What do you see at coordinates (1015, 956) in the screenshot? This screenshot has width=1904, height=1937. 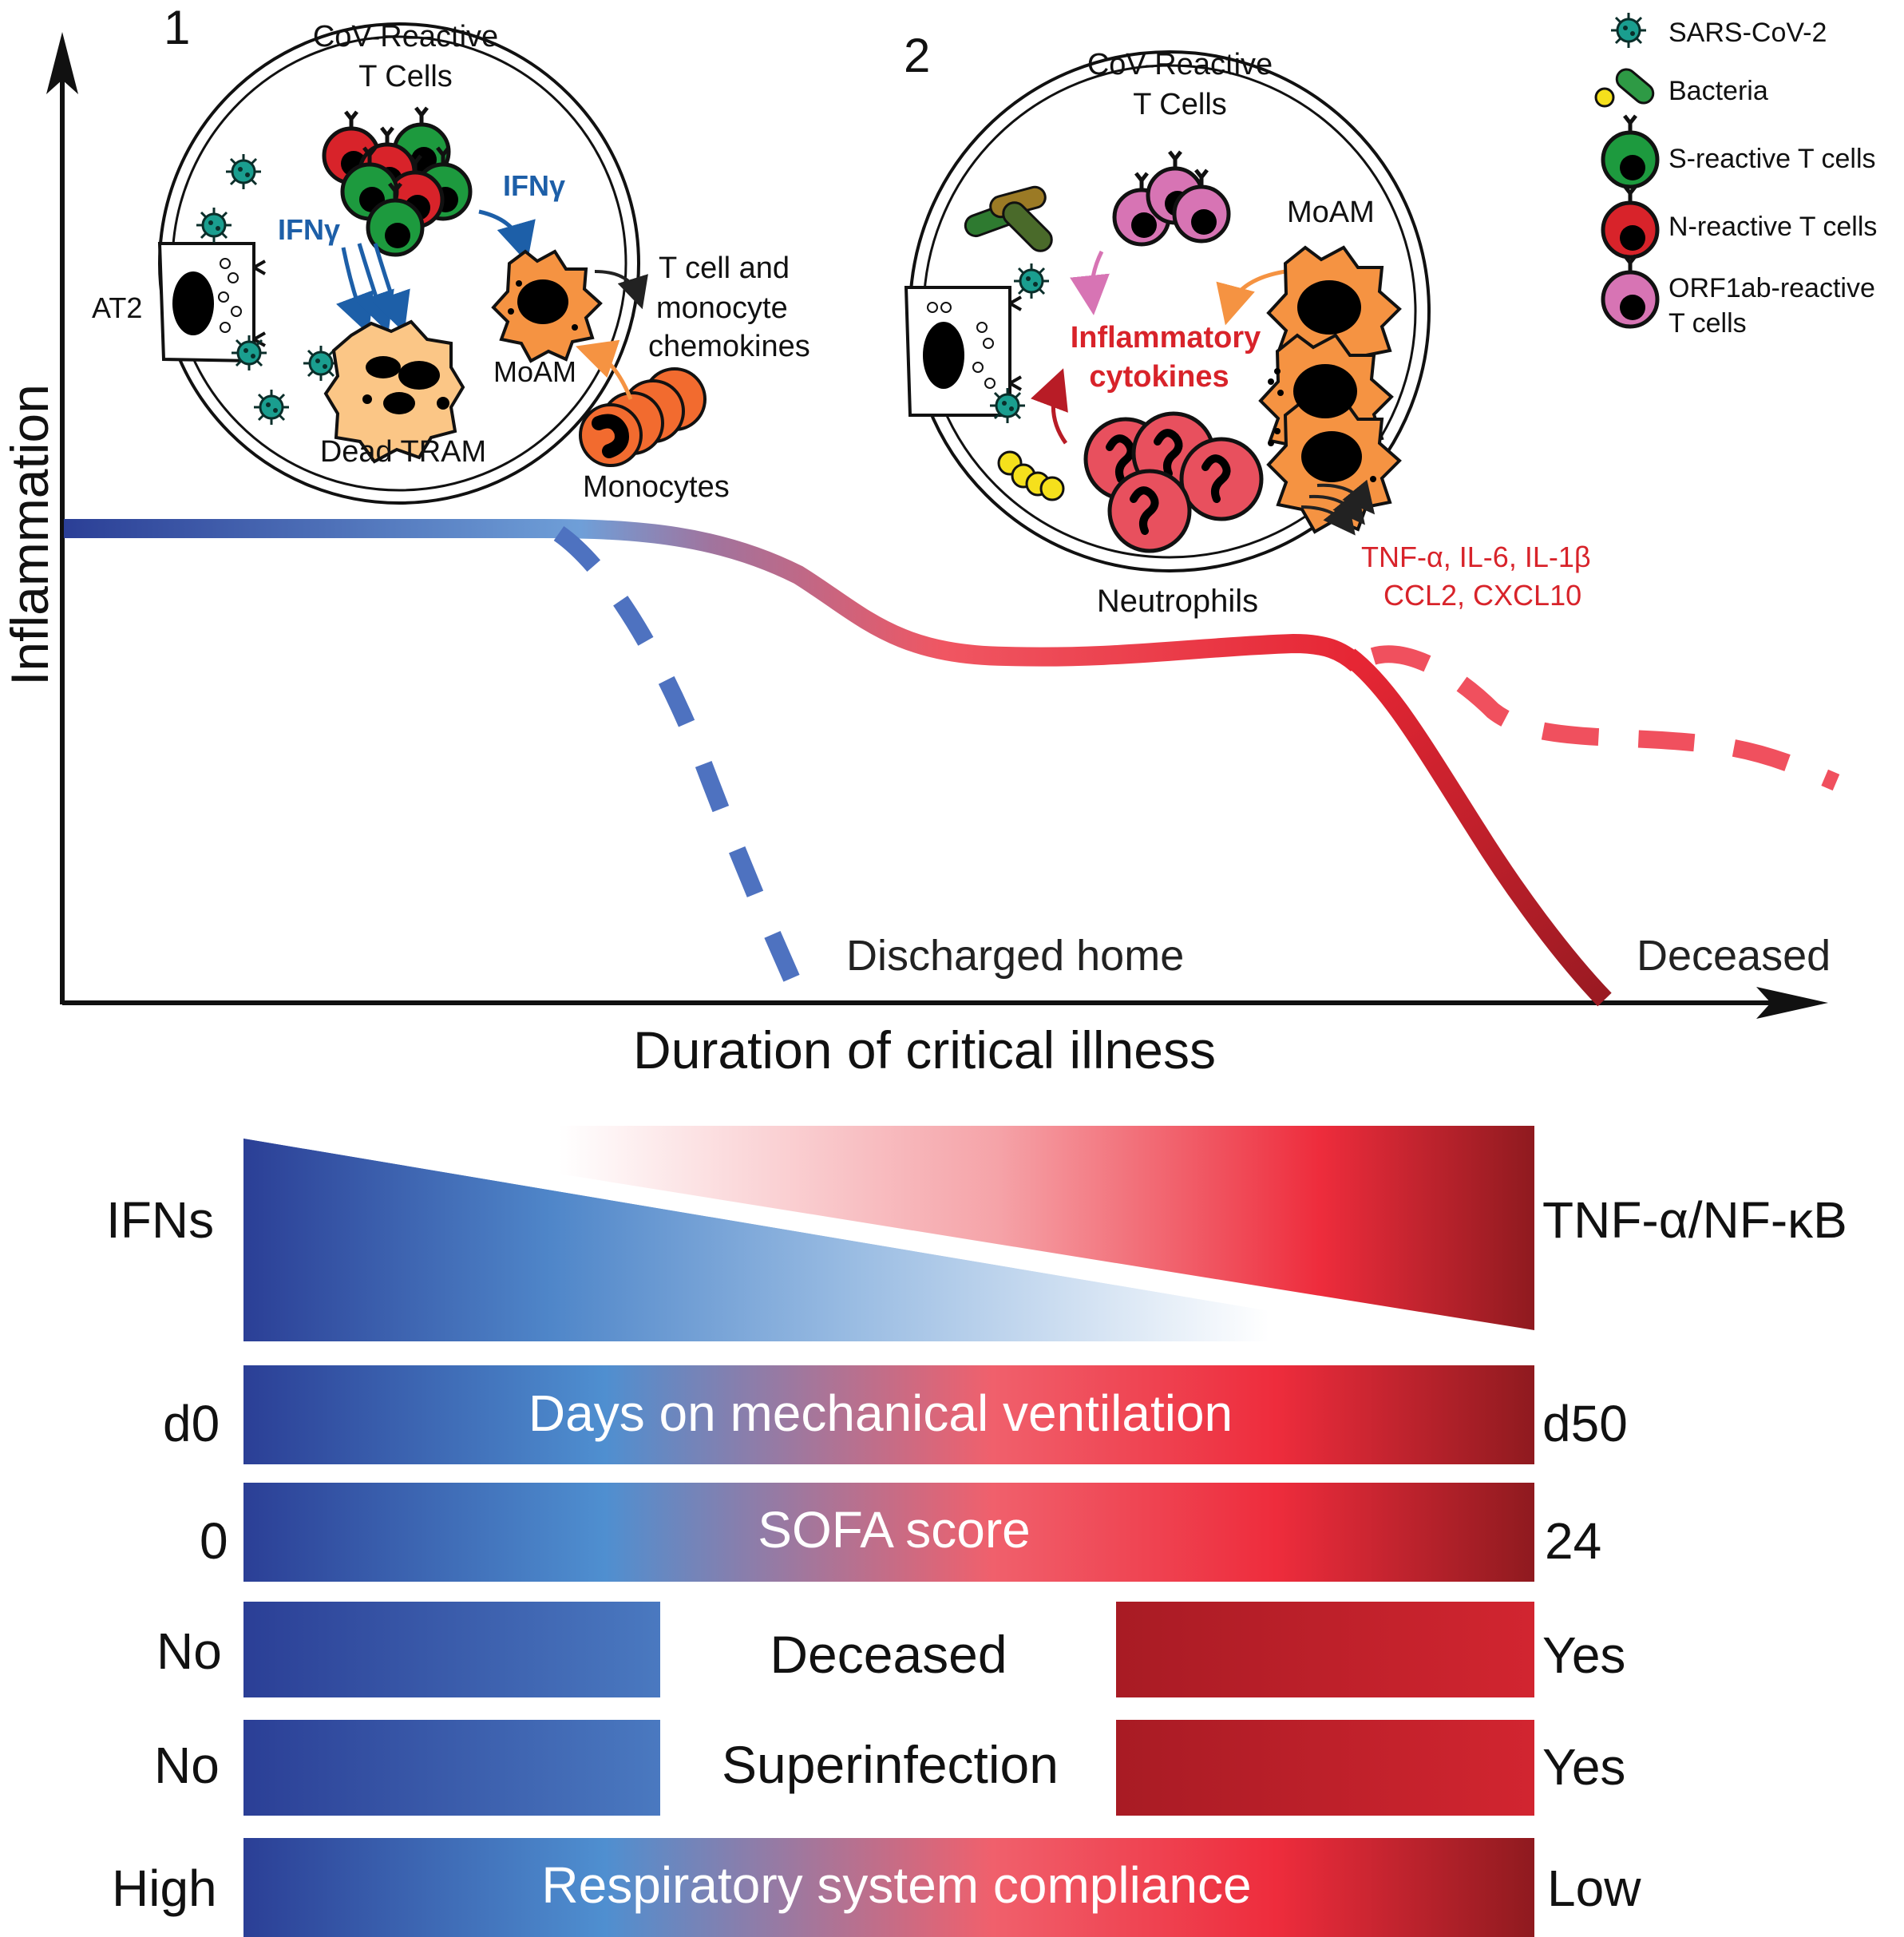 I see `discharged-label: Discharged home` at bounding box center [1015, 956].